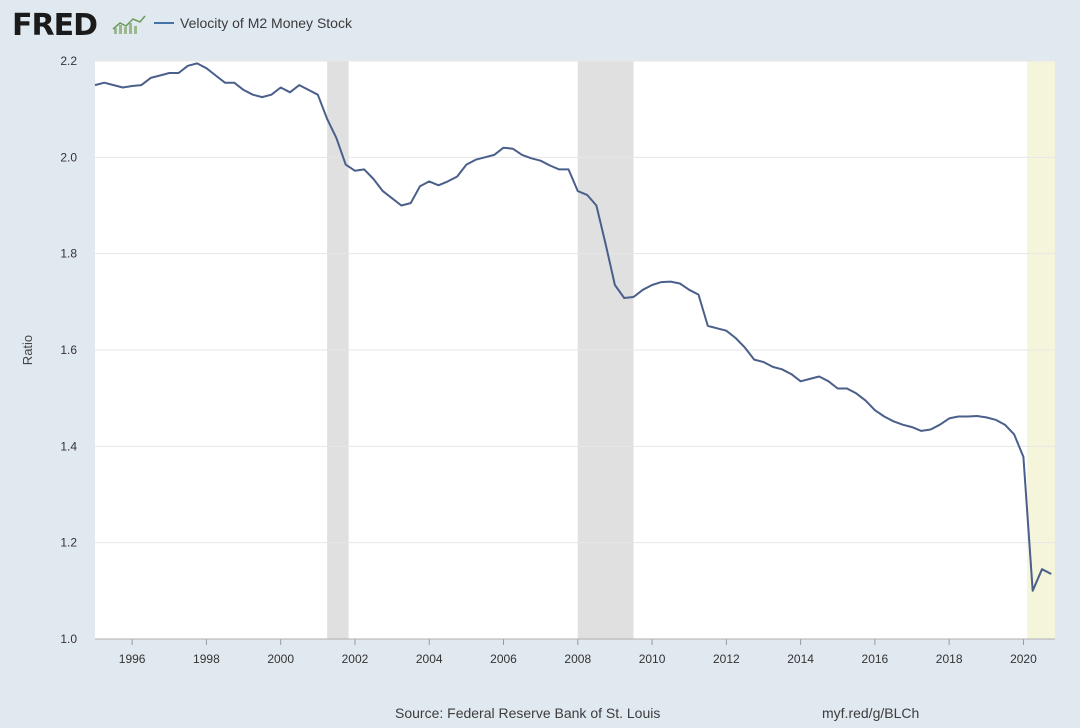  Describe the element at coordinates (949, 659) in the screenshot. I see `x-tick-label: 2018` at that location.